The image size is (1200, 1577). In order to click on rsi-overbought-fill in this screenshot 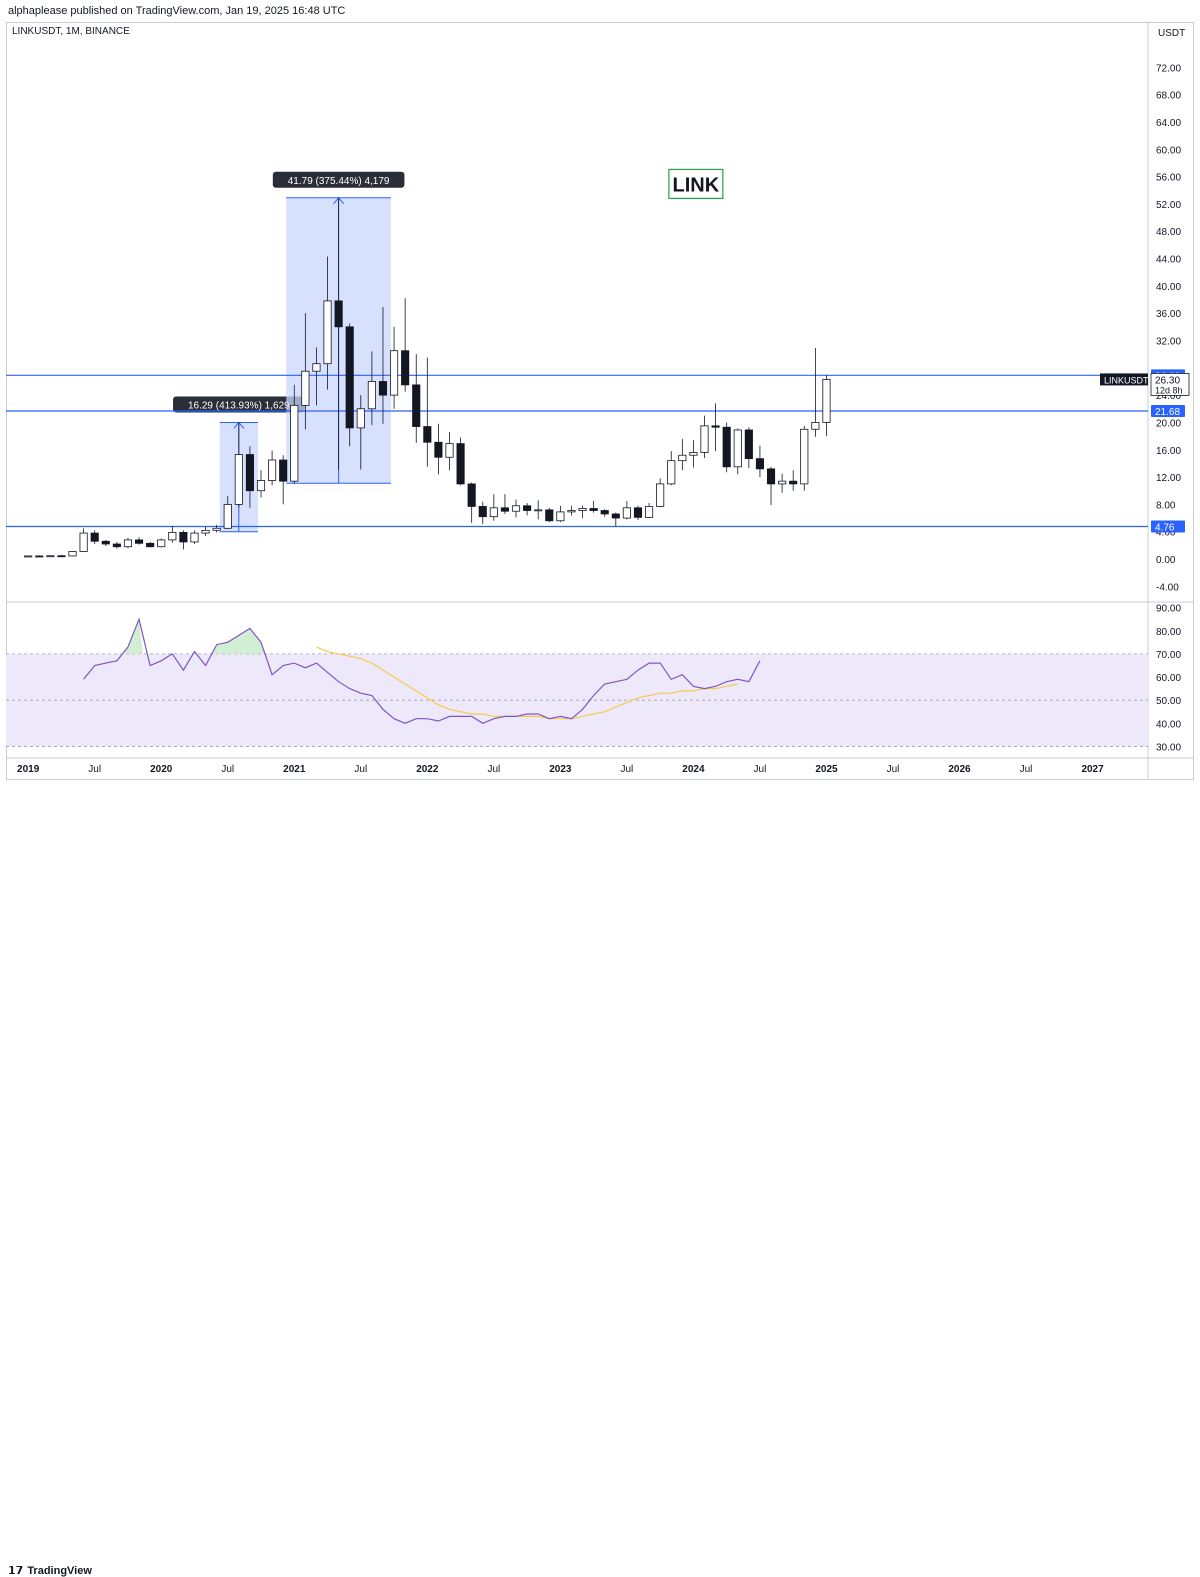, I will do `click(239, 641)`.